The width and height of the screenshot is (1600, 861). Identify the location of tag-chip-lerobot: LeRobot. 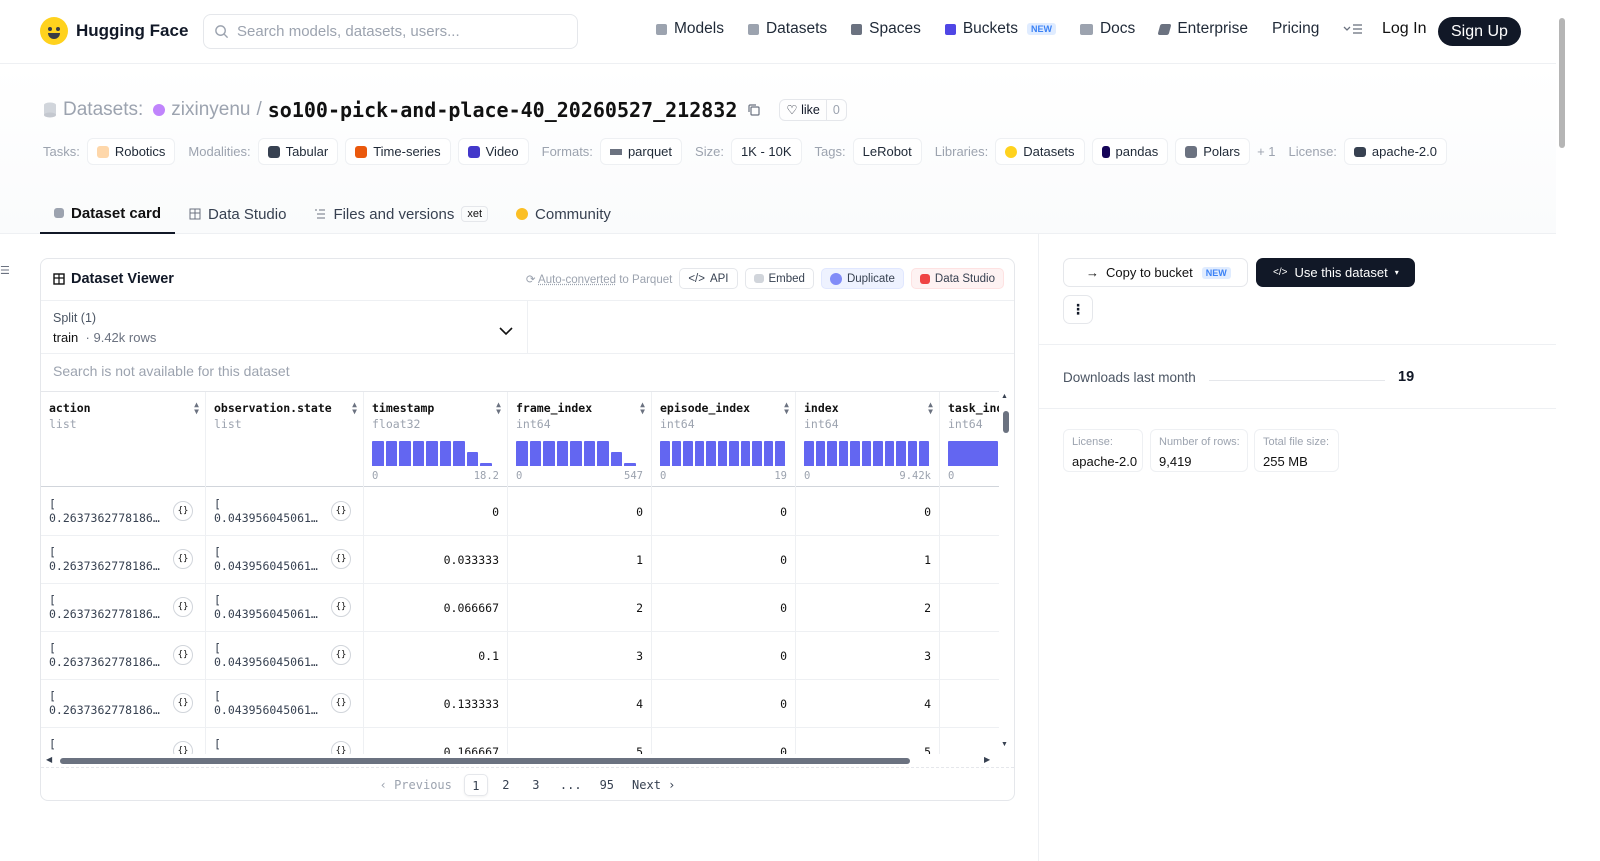
(887, 151).